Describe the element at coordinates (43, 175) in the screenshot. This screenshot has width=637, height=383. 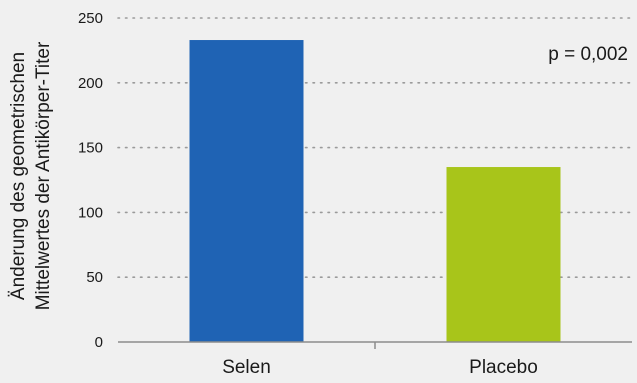
I see `y-axis-label-line-2: Mittelwertes der Antikörper-Titer` at that location.